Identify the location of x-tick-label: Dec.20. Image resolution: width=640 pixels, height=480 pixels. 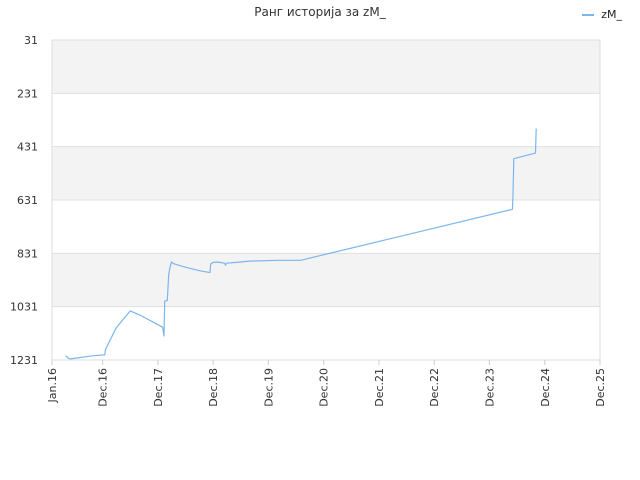
(324, 387).